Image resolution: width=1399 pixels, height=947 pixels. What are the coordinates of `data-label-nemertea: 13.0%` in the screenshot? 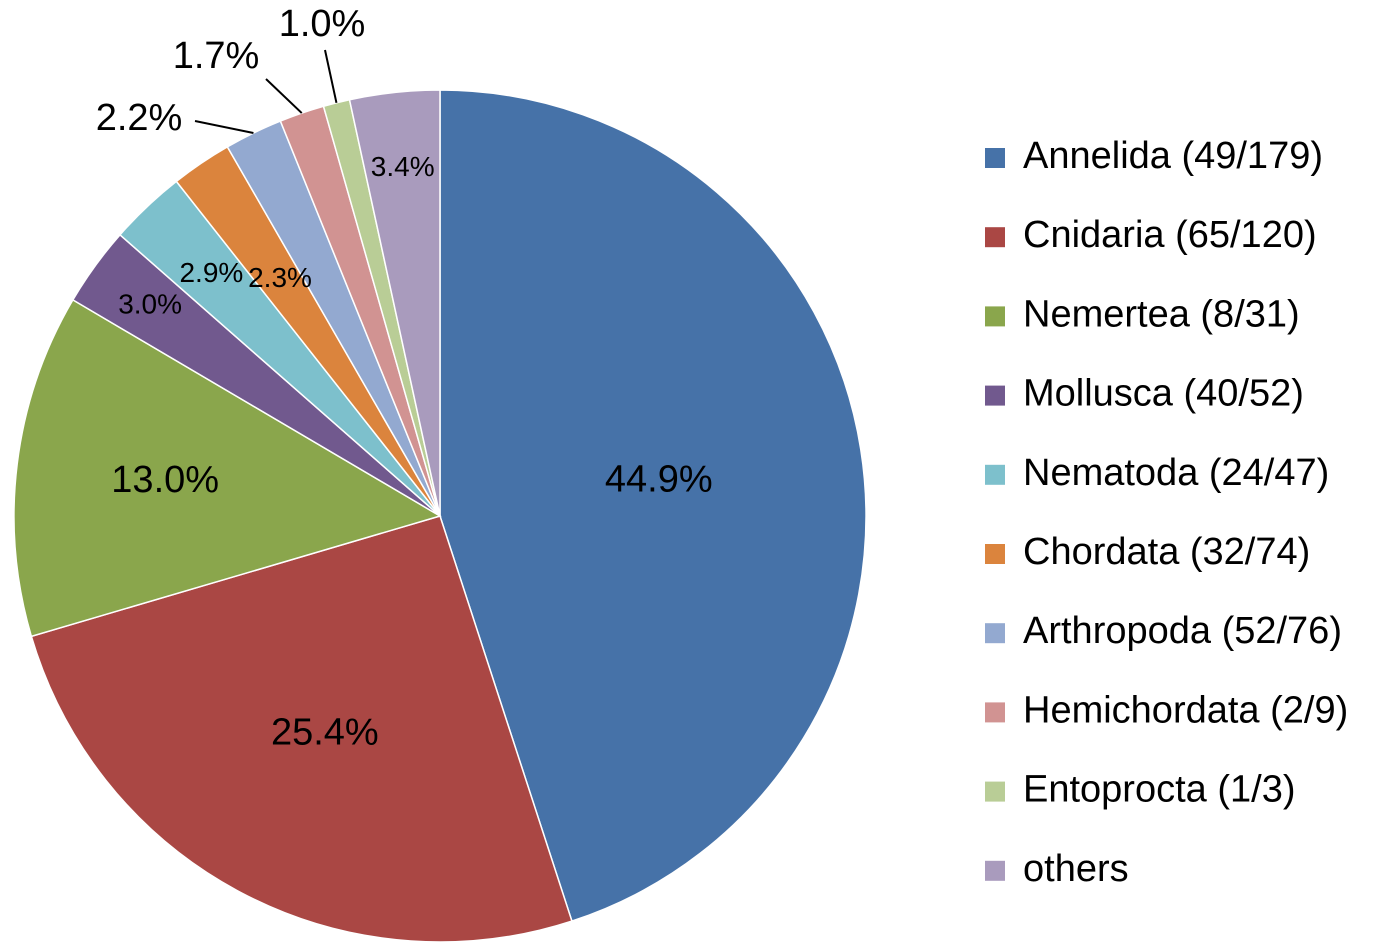 It's located at (165, 480).